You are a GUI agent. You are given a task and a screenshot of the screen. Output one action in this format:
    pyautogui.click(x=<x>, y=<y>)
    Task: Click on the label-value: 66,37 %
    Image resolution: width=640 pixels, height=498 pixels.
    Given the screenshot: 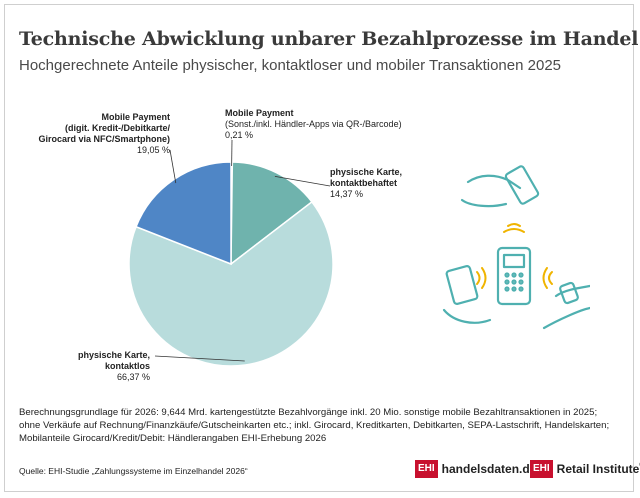 What is the action you would take?
    pyautogui.click(x=133, y=377)
    